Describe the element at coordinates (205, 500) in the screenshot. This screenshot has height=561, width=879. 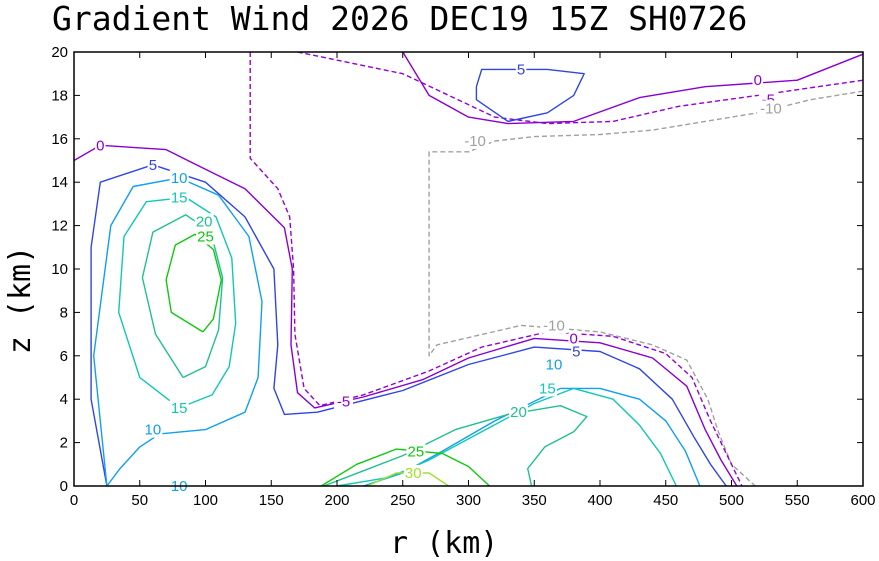
I see `x-tick-label: 100` at that location.